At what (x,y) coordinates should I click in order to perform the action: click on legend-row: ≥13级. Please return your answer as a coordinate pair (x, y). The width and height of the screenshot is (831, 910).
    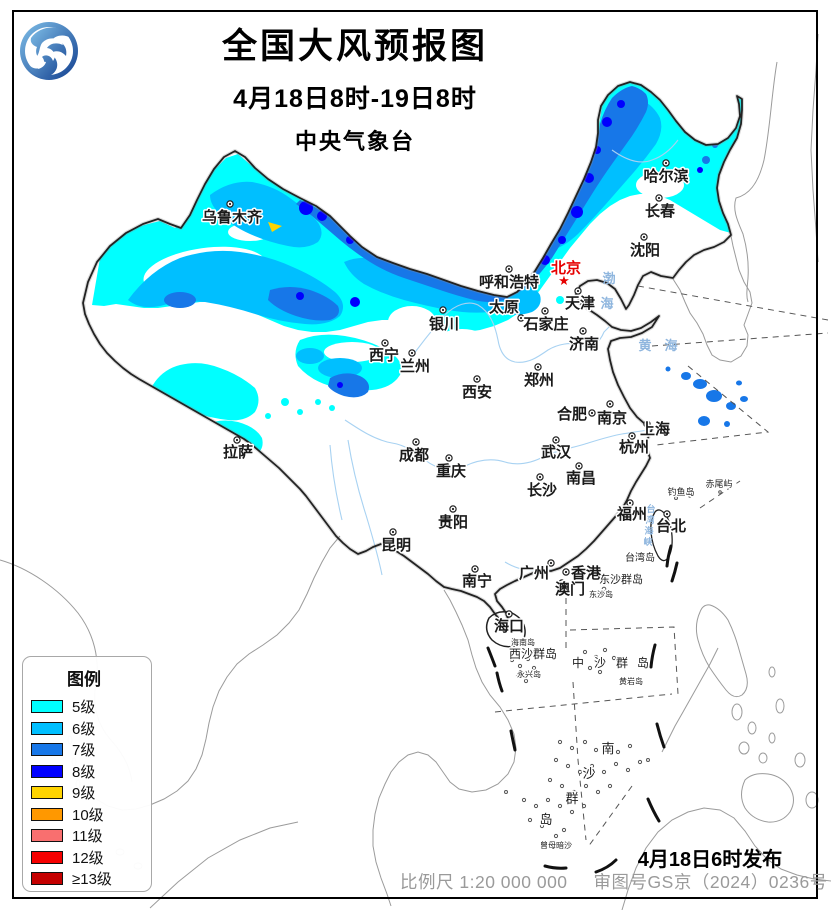
    Looking at the image, I should click on (91, 879).